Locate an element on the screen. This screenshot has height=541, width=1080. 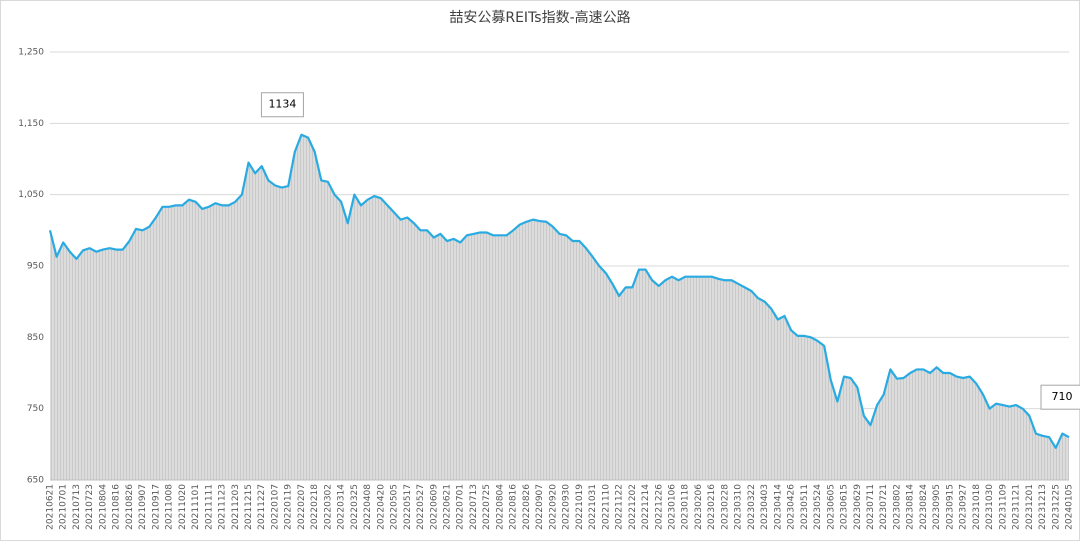
x-tick-label: 20220816 is located at coordinates (514, 507).